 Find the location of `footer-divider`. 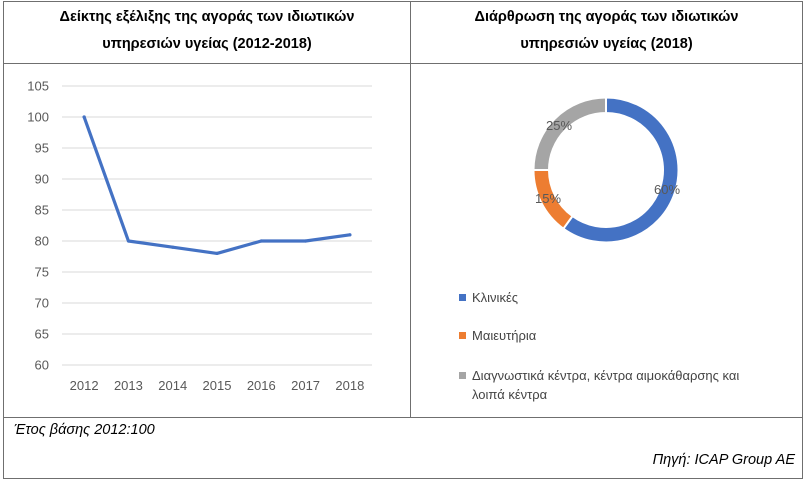

footer-divider is located at coordinates (403, 417).